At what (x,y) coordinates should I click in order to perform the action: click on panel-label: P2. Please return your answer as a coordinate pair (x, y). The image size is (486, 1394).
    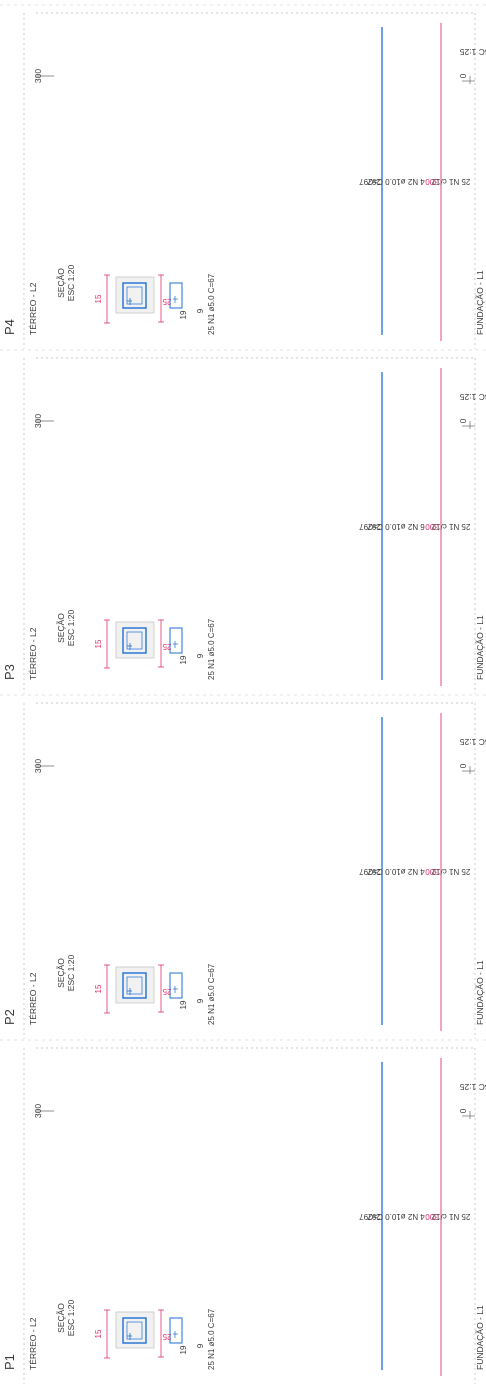
    Looking at the image, I should click on (9, 1017).